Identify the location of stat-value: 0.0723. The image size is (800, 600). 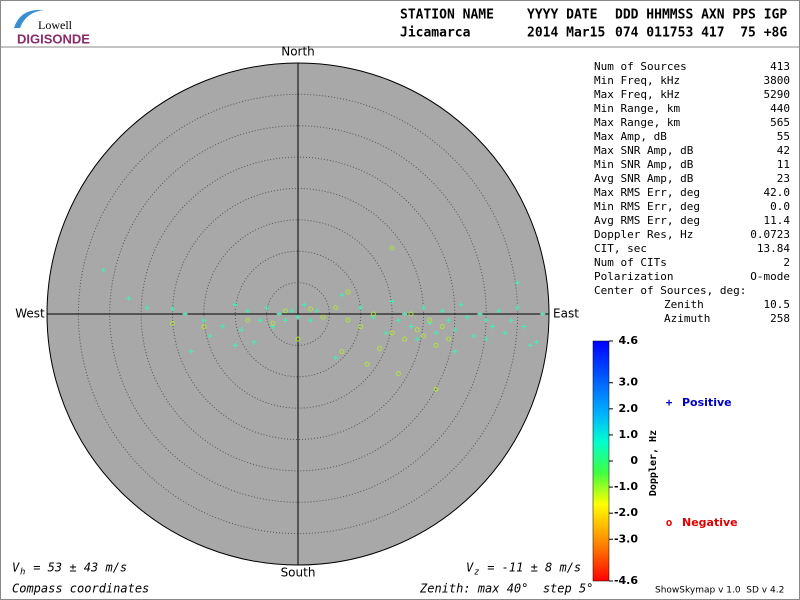
(770, 234).